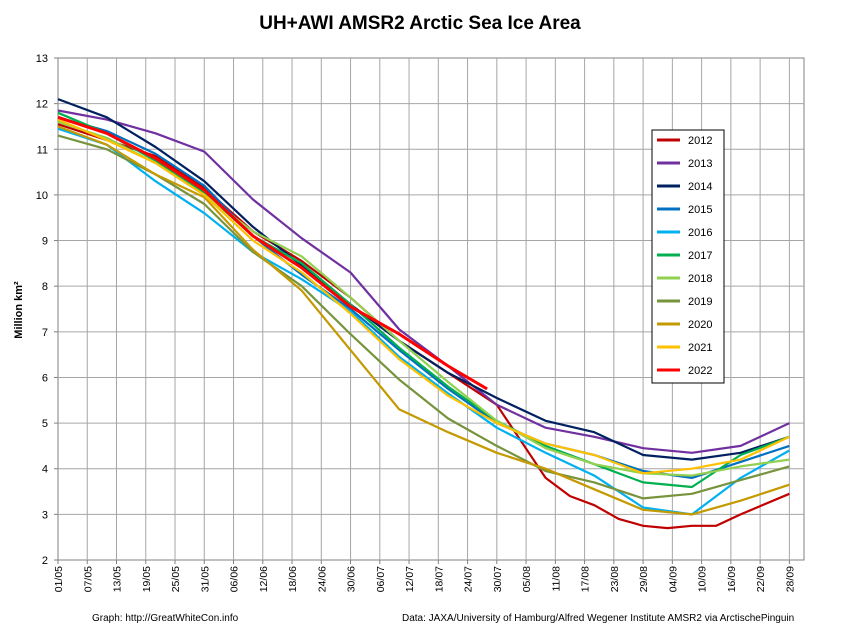 The image size is (844, 643). What do you see at coordinates (118, 579) in the screenshot?
I see `x-tick-label: 13/05` at bounding box center [118, 579].